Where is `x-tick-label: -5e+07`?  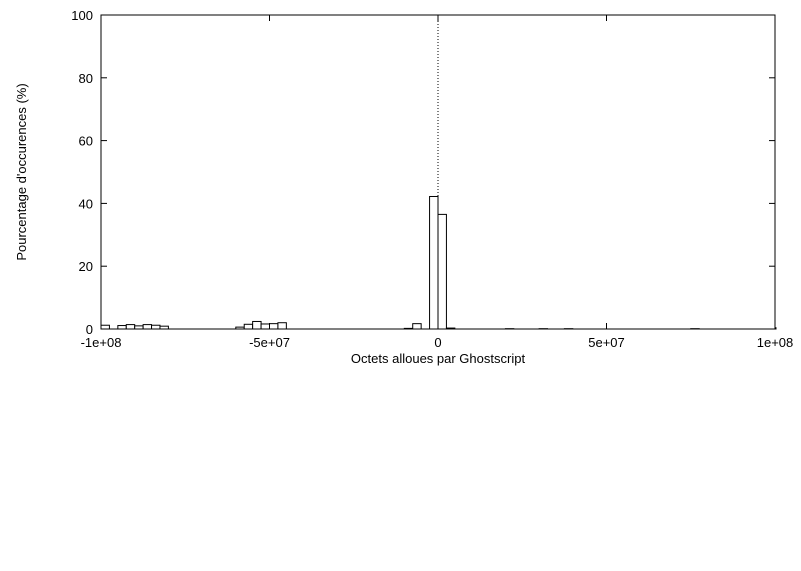 x-tick-label: -5e+07 is located at coordinates (269, 342).